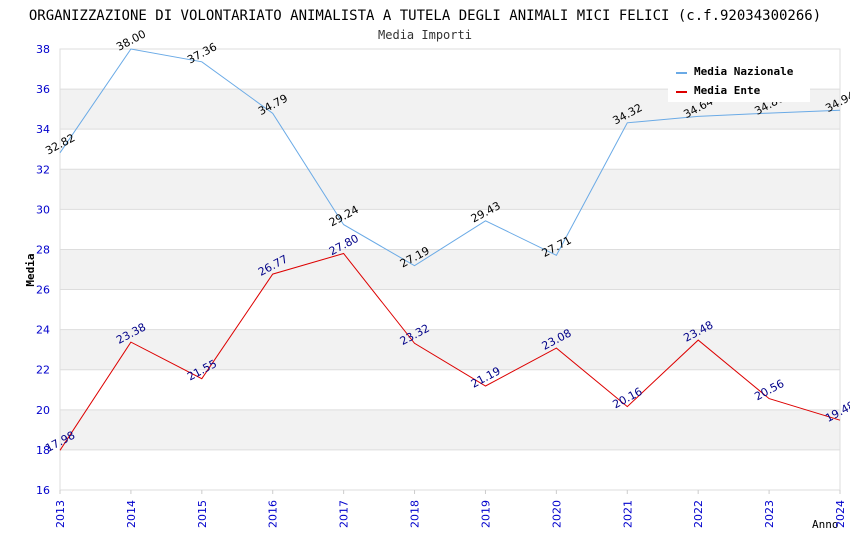 The height and width of the screenshot is (550, 850). I want to click on x-tick-label: 2013, so click(60, 514).